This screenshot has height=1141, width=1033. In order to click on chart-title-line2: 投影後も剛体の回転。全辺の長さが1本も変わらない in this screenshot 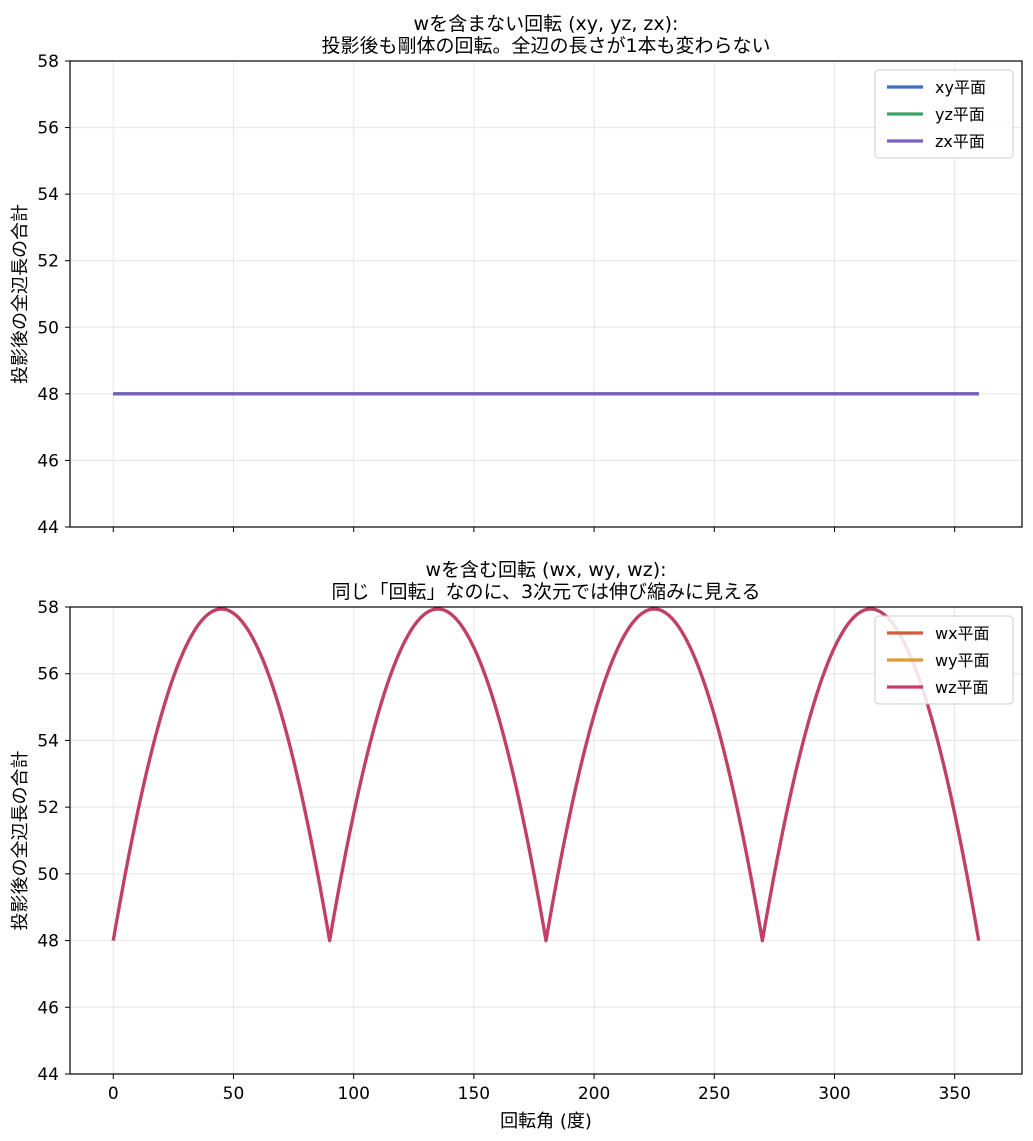, I will do `click(545, 46)`.